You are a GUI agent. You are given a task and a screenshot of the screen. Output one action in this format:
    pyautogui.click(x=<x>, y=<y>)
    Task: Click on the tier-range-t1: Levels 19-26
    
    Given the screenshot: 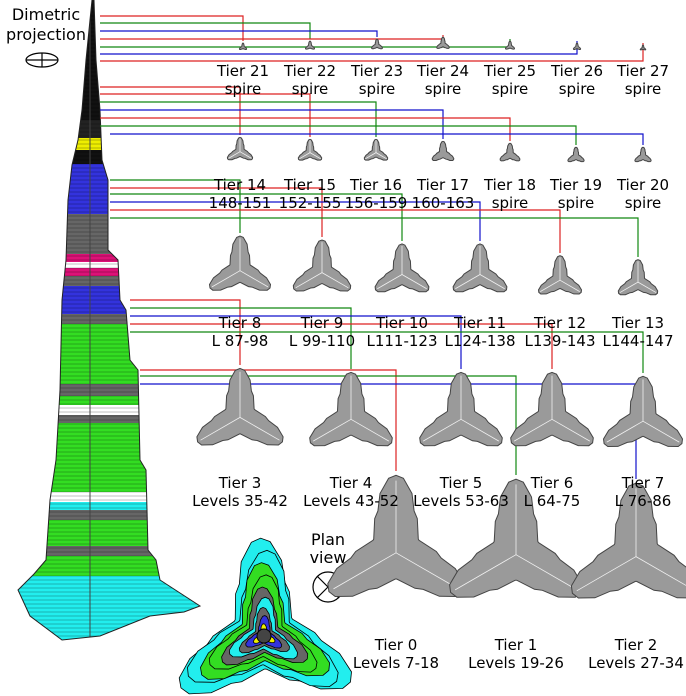 What is the action you would take?
    pyautogui.click(x=516, y=663)
    